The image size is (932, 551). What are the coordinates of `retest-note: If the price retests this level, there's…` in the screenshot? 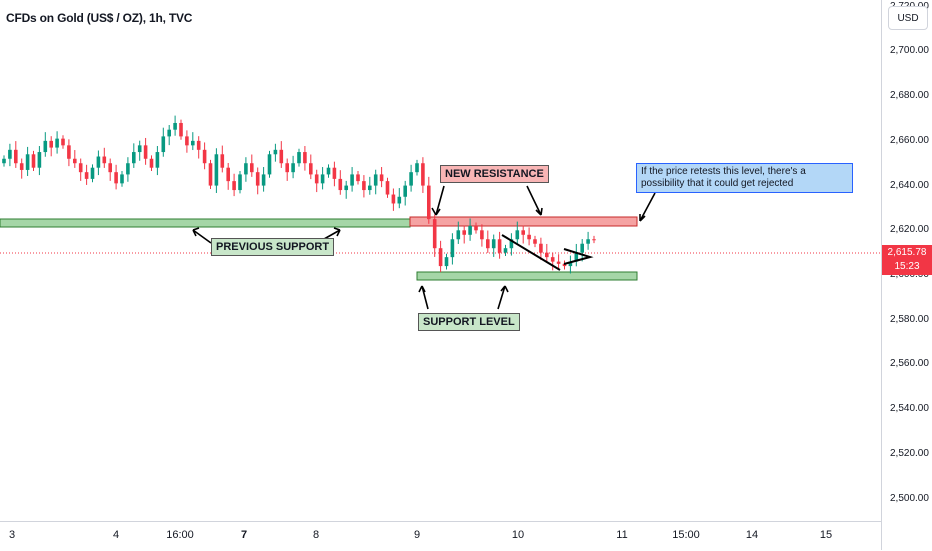 It's located at (744, 178).